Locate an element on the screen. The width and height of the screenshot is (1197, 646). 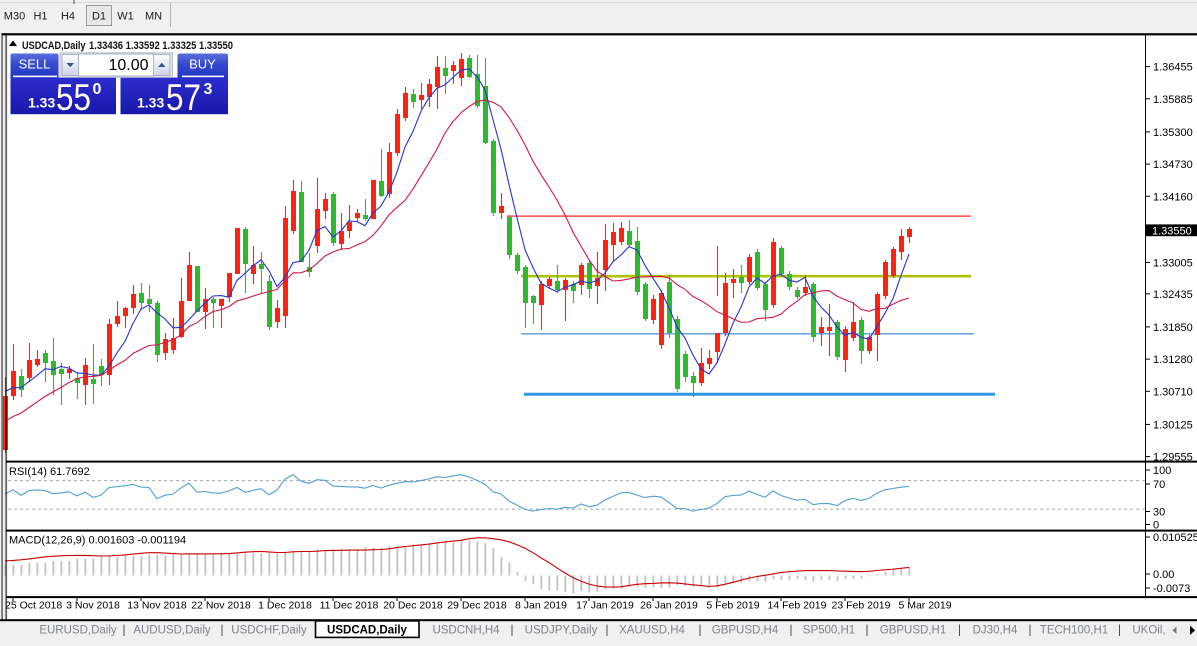
svg-text: 14 Feb 2019 is located at coordinates (797, 606).